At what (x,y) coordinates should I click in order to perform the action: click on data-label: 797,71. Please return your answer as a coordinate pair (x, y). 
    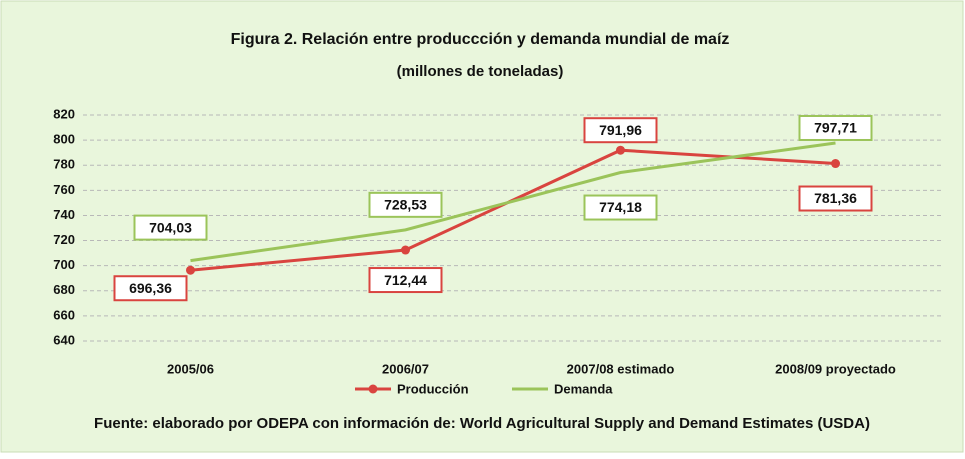
    Looking at the image, I should click on (835, 128).